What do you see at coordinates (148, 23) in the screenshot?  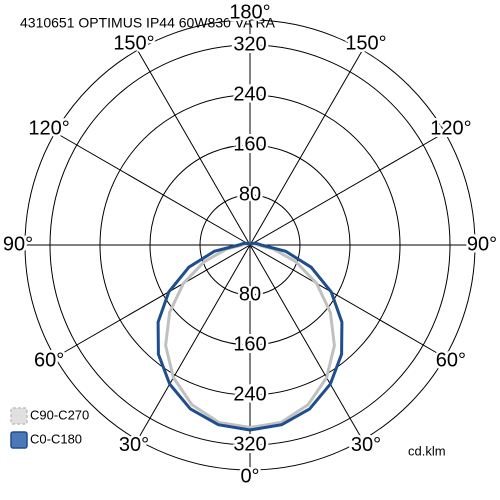 I see `chart-title: 4310651 OPTIMUS IP44 60W830 VA RA` at bounding box center [148, 23].